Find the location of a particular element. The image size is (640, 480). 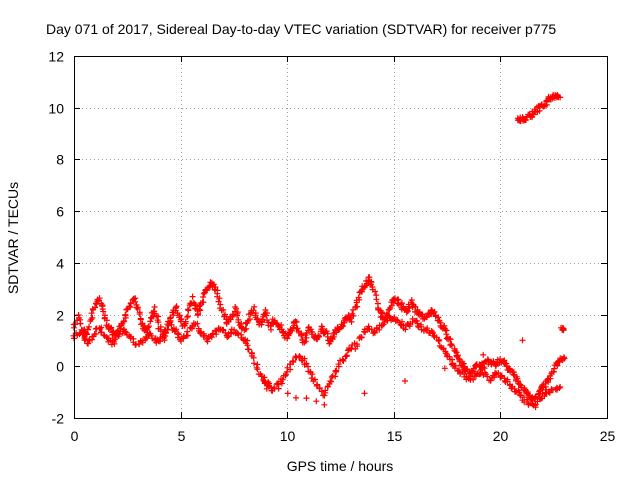

y-tick-label: 0 is located at coordinates (60, 367).